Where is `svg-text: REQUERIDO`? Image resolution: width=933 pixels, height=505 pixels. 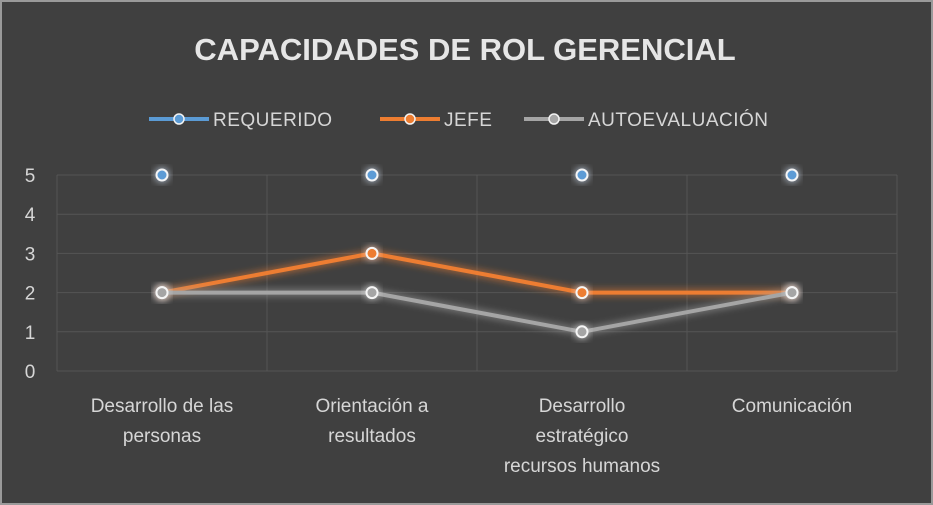
svg-text: REQUERIDO is located at coordinates (273, 120).